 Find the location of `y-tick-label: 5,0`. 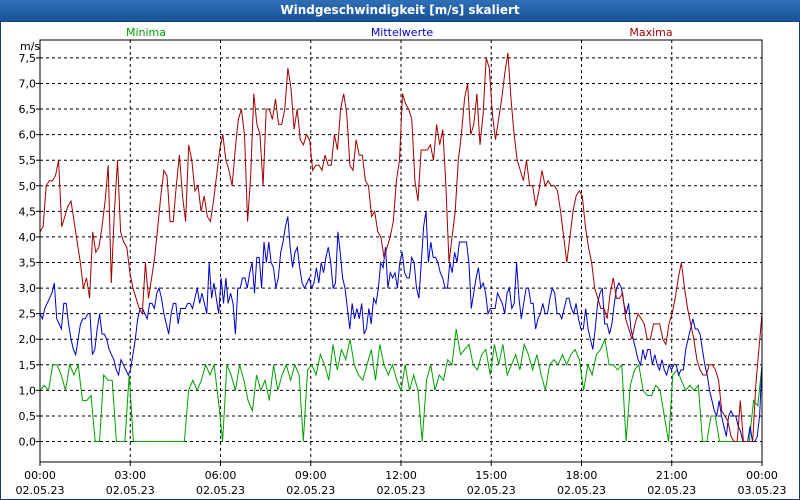

y-tick-label: 5,0 is located at coordinates (28, 186).